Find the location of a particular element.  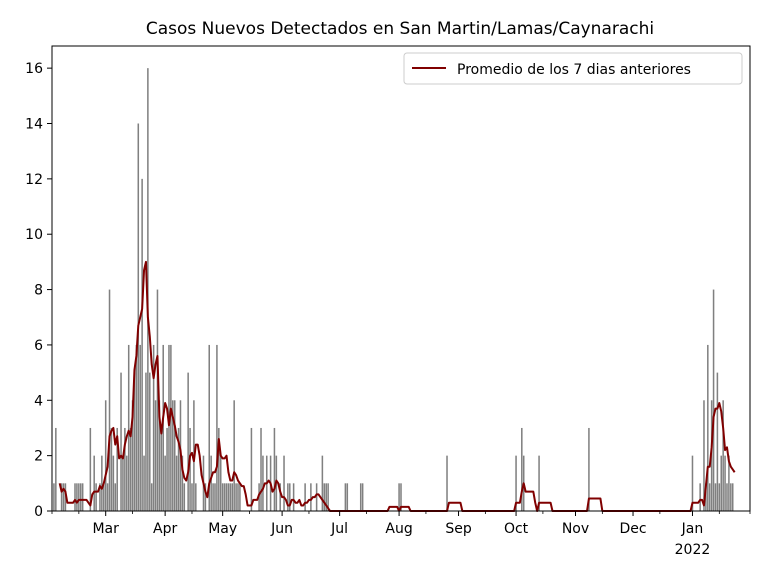

x-tick-label: Dec is located at coordinates (632, 529).